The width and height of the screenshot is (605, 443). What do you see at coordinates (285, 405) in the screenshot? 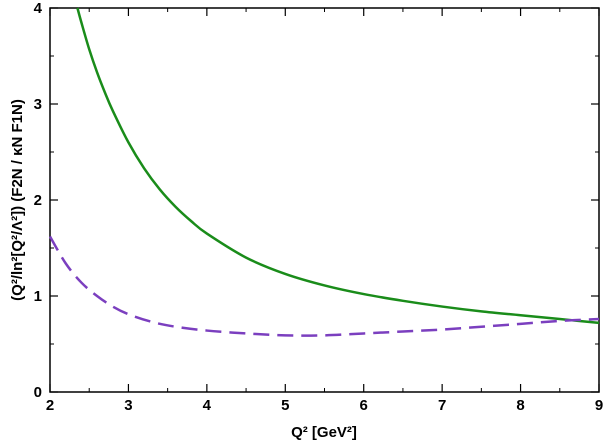
I see `x-tick-label: 5` at bounding box center [285, 405].